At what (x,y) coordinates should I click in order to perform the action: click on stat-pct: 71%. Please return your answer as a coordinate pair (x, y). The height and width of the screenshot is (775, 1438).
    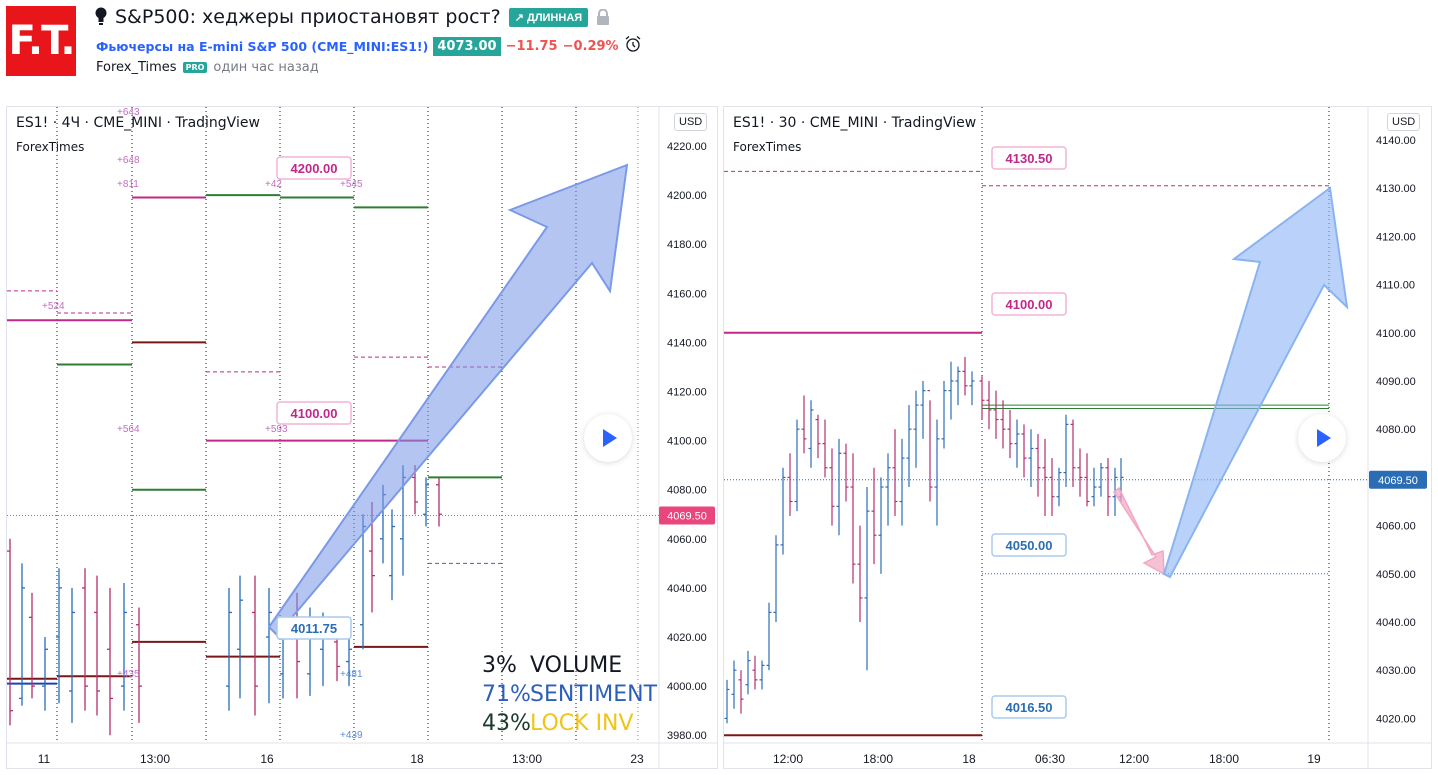
    Looking at the image, I should click on (506, 694).